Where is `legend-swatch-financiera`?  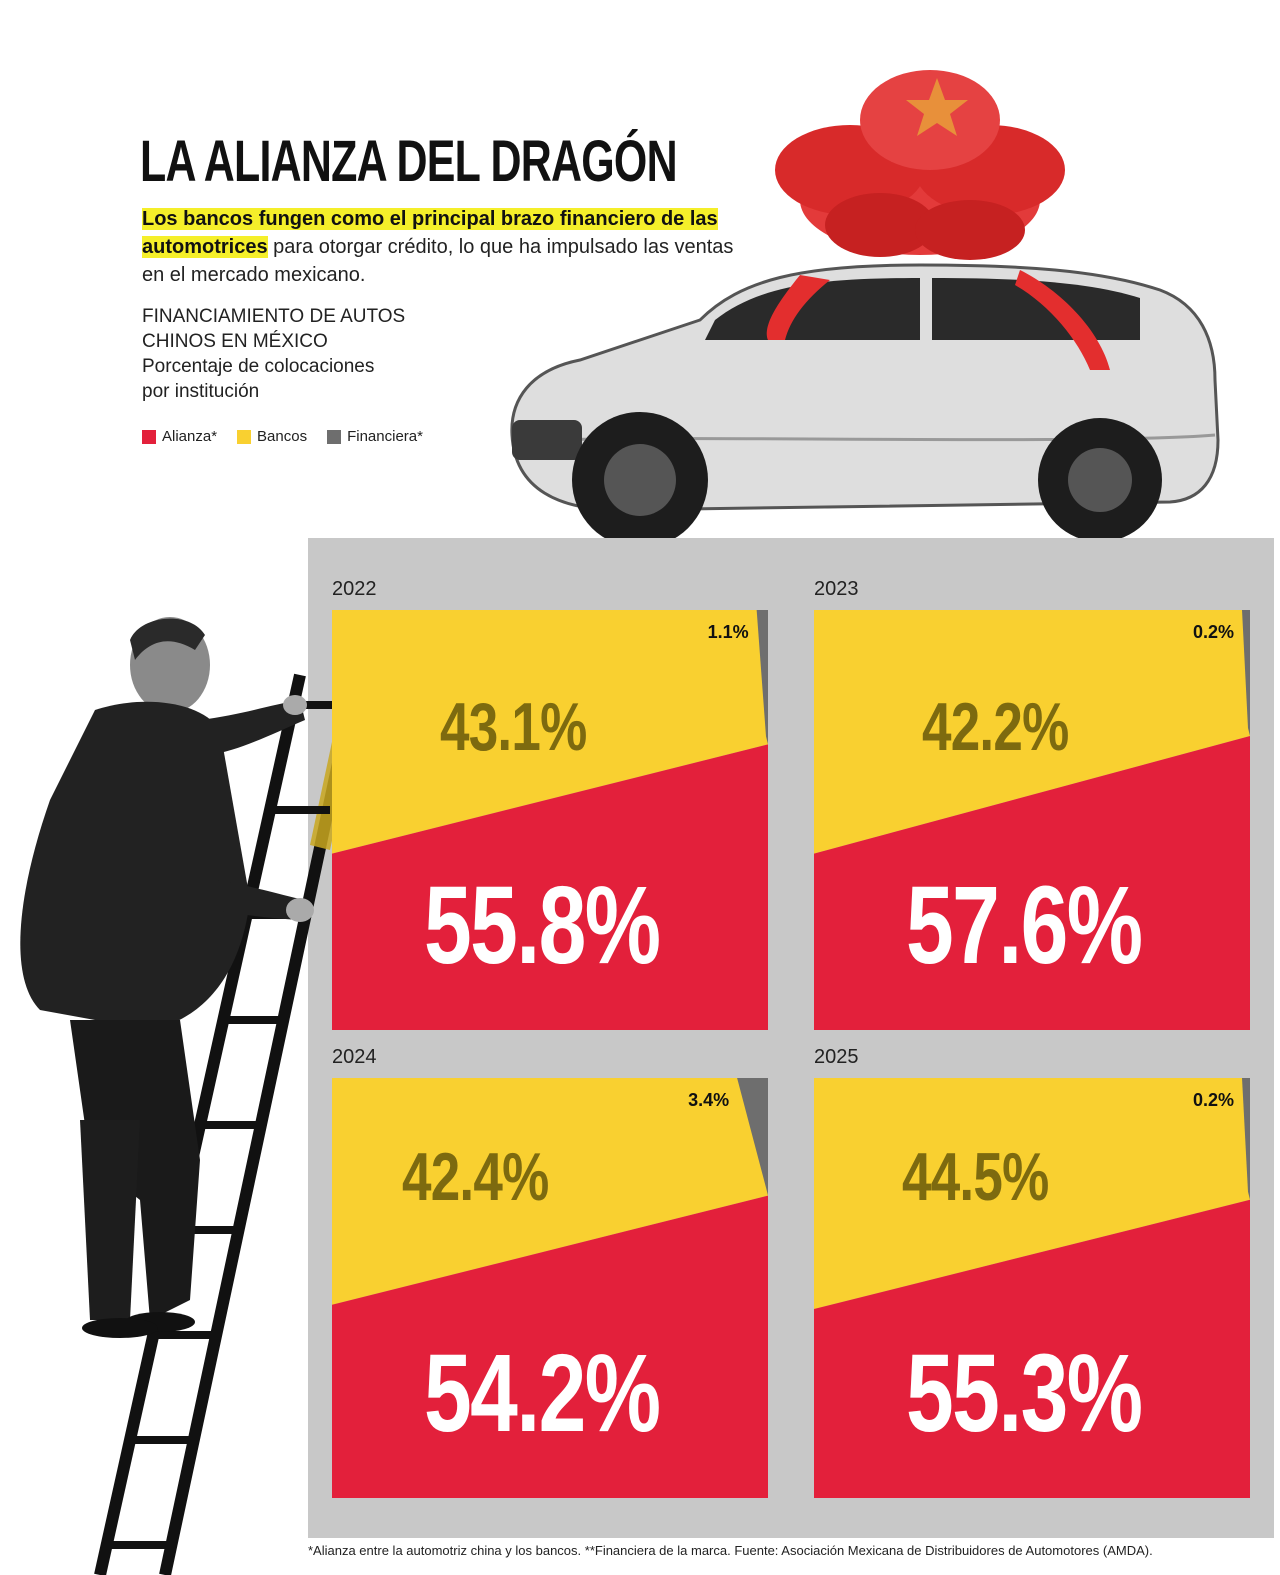
legend-swatch-financiera is located at coordinates (334, 436).